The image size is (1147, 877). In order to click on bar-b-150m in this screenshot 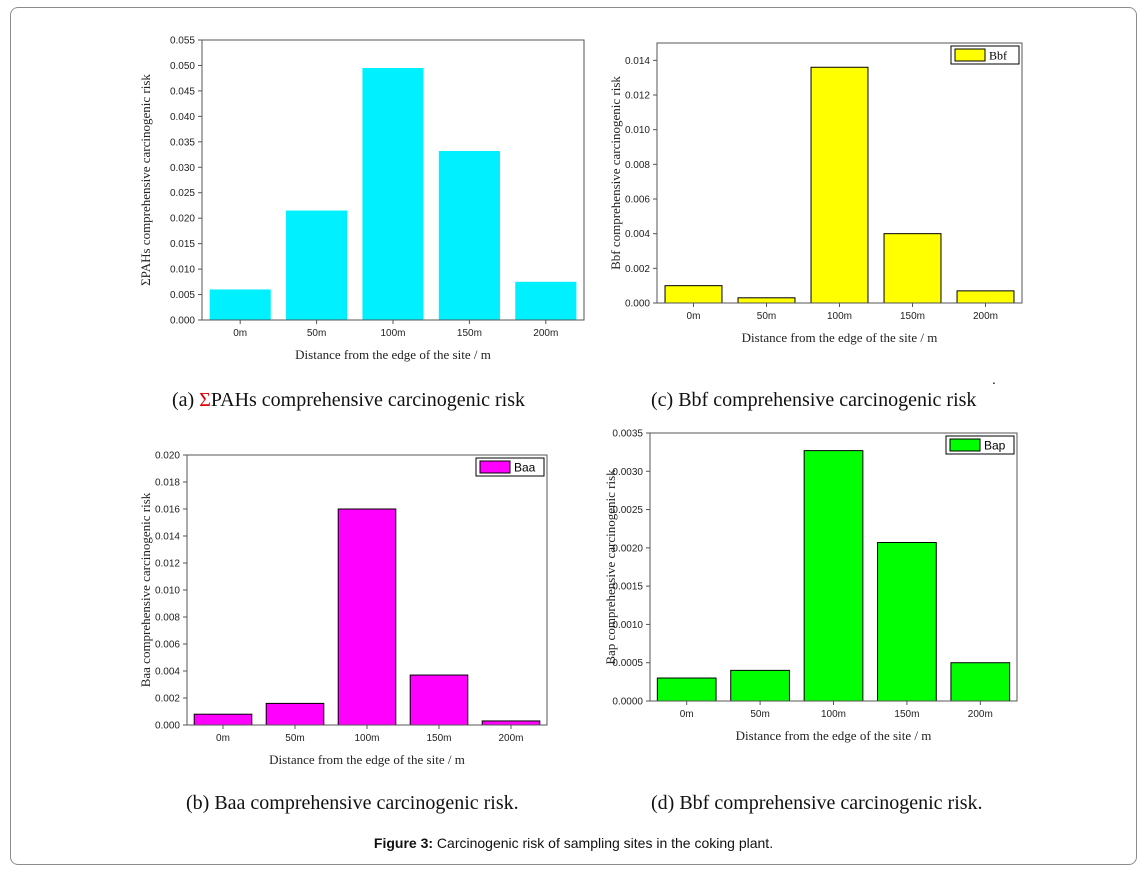, I will do `click(439, 700)`.